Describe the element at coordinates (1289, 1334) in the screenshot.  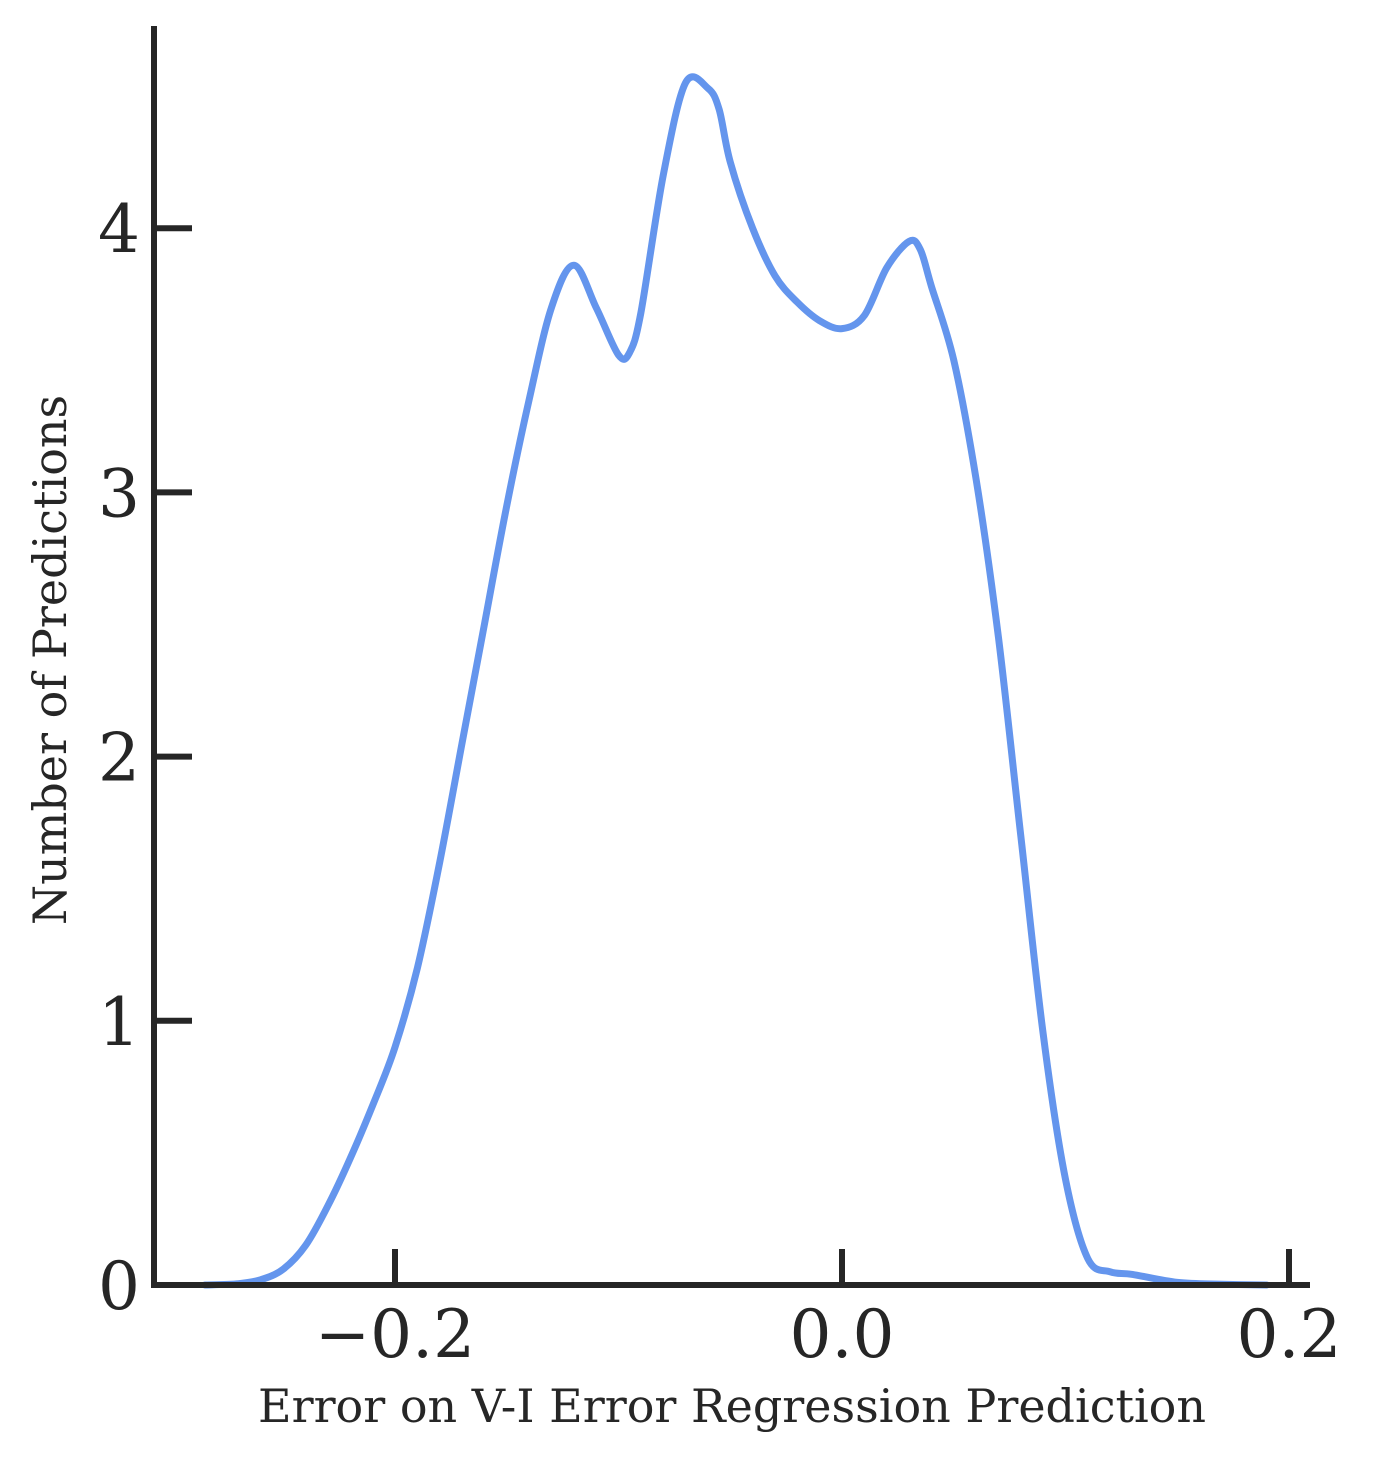
I see `x-tick-label: 0.2` at that location.